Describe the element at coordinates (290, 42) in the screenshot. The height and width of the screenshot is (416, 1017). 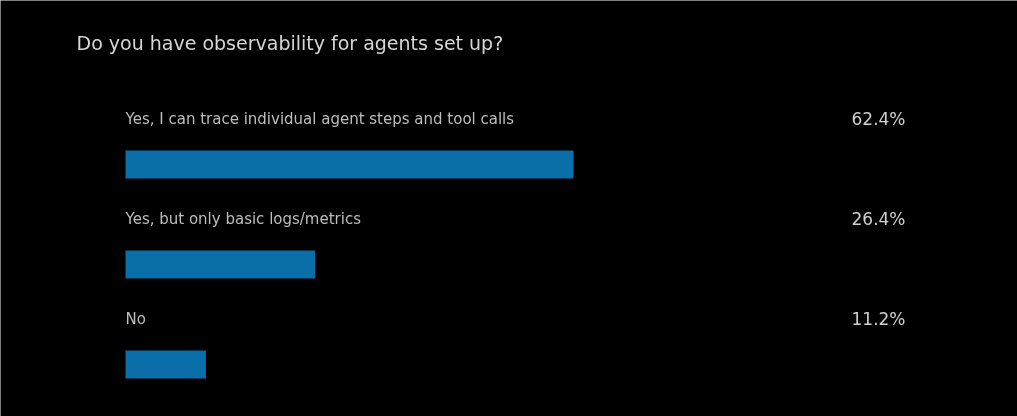
I see `chart-title: Do you have observability for agents set up?` at that location.